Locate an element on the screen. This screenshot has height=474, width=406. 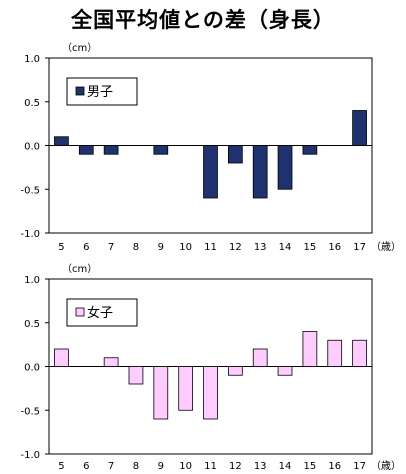
chart-female-x-suffix: （歳） is located at coordinates (386, 466).